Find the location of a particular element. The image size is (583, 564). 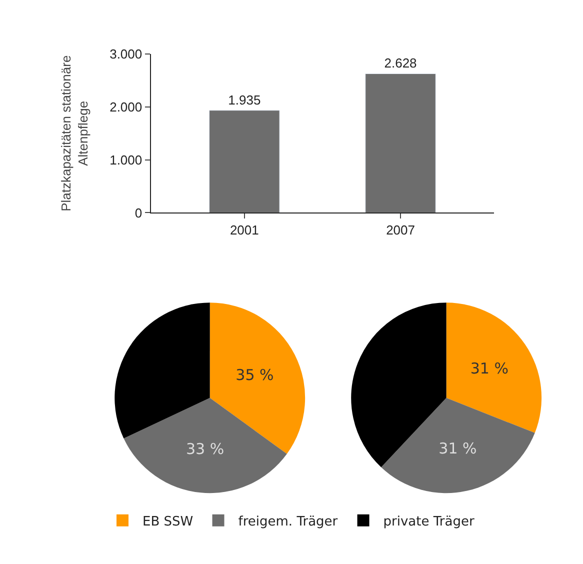

y-axis-title: Platzkapazitäten stationäre Altenpflege is located at coordinates (74, 133).